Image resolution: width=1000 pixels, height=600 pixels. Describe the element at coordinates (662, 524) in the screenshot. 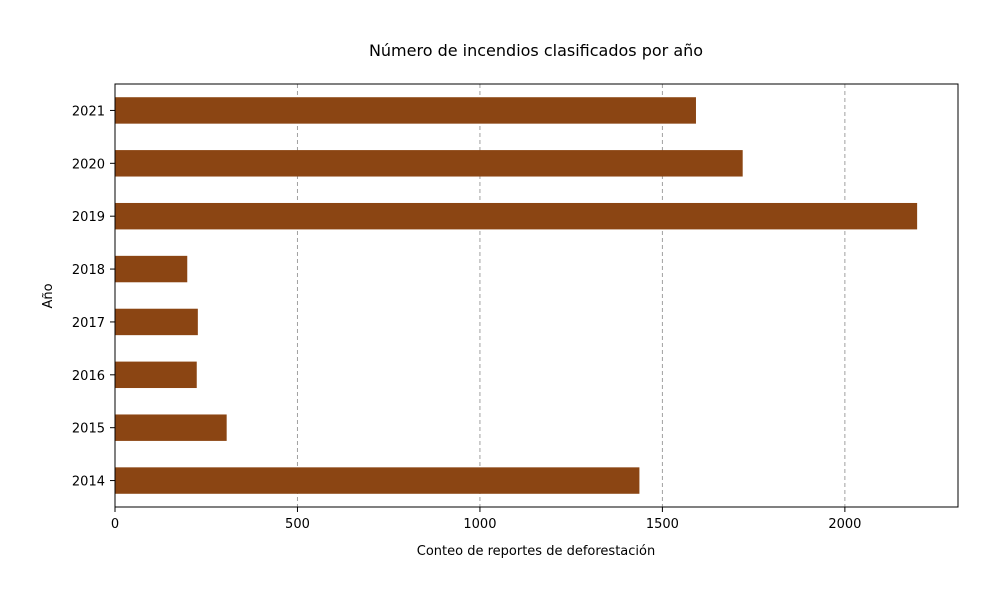

I see `x-tick-label: 1500` at that location.